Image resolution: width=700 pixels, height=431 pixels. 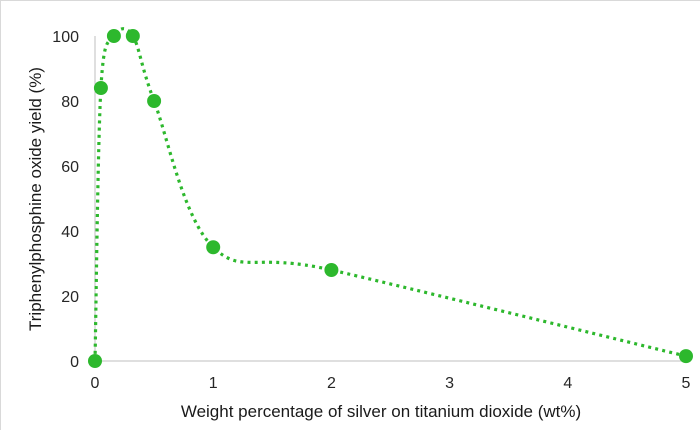 What do you see at coordinates (567, 383) in the screenshot?
I see `x-tick-label: 4` at bounding box center [567, 383].